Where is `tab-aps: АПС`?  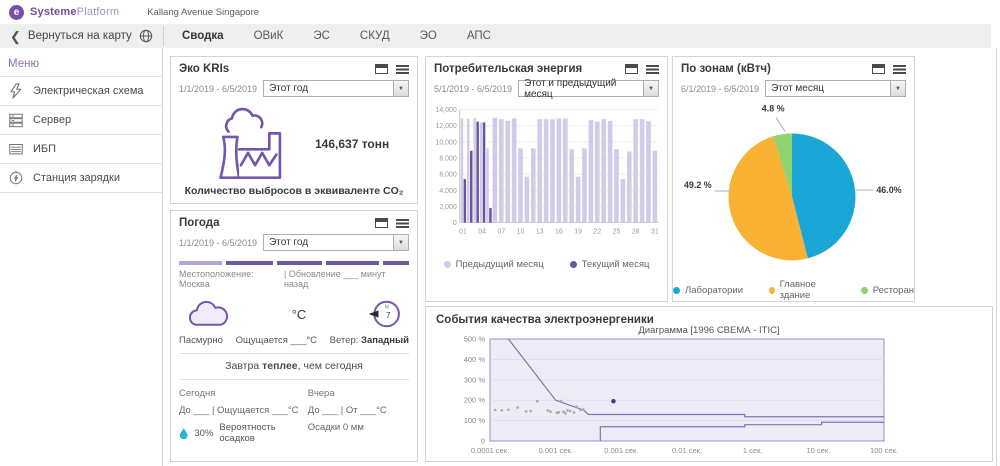 tab-aps: АПС is located at coordinates (478, 36).